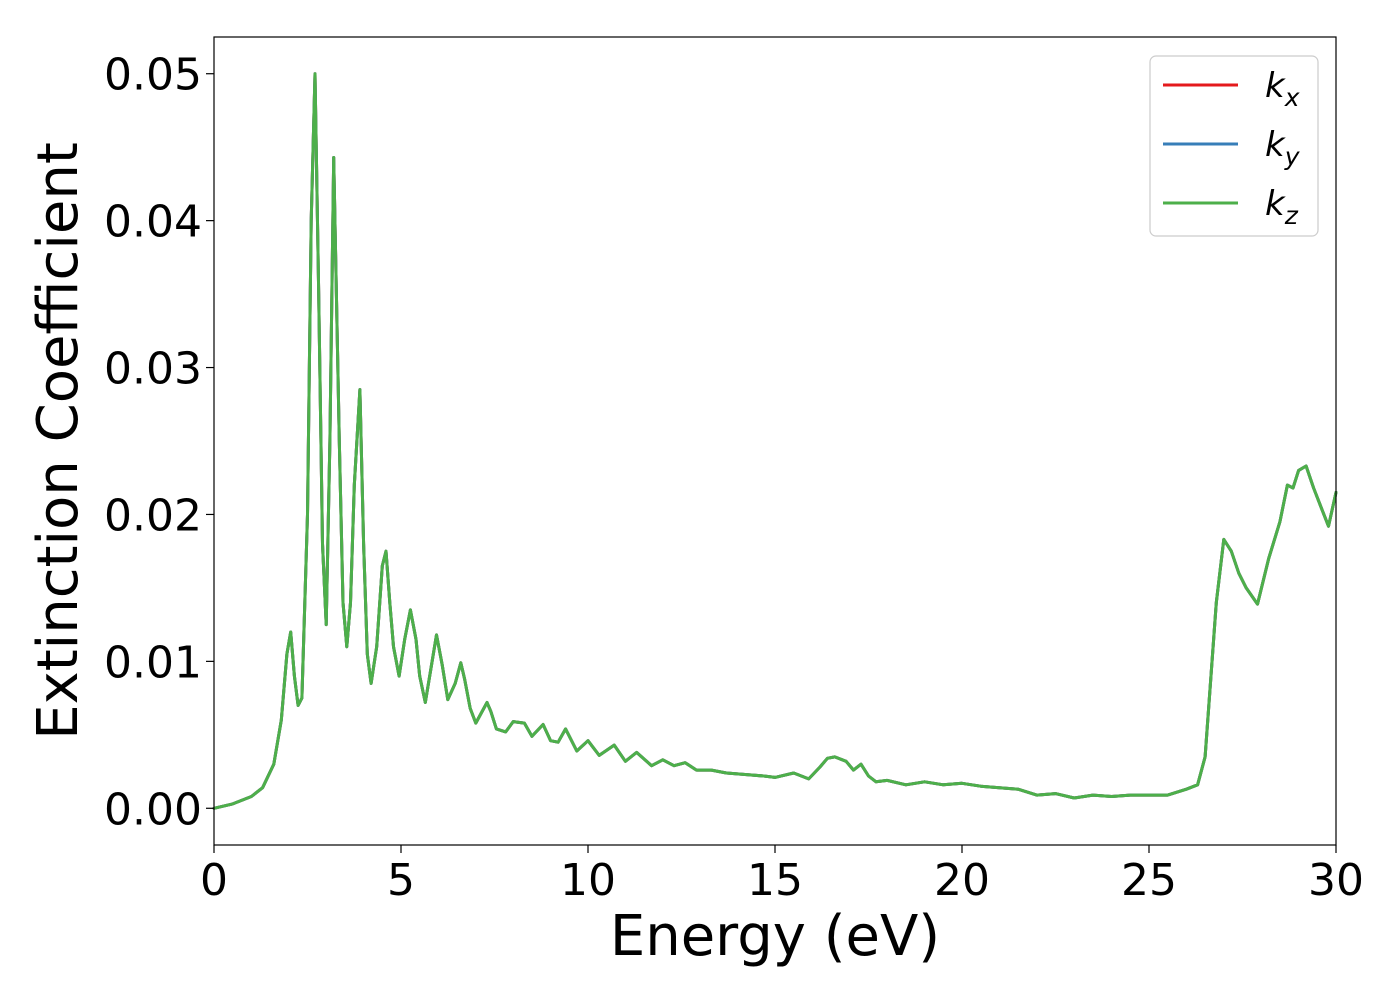 This screenshot has width=1400, height=1000. Describe the element at coordinates (588, 880) in the screenshot. I see `x-tick-label: 10` at that location.